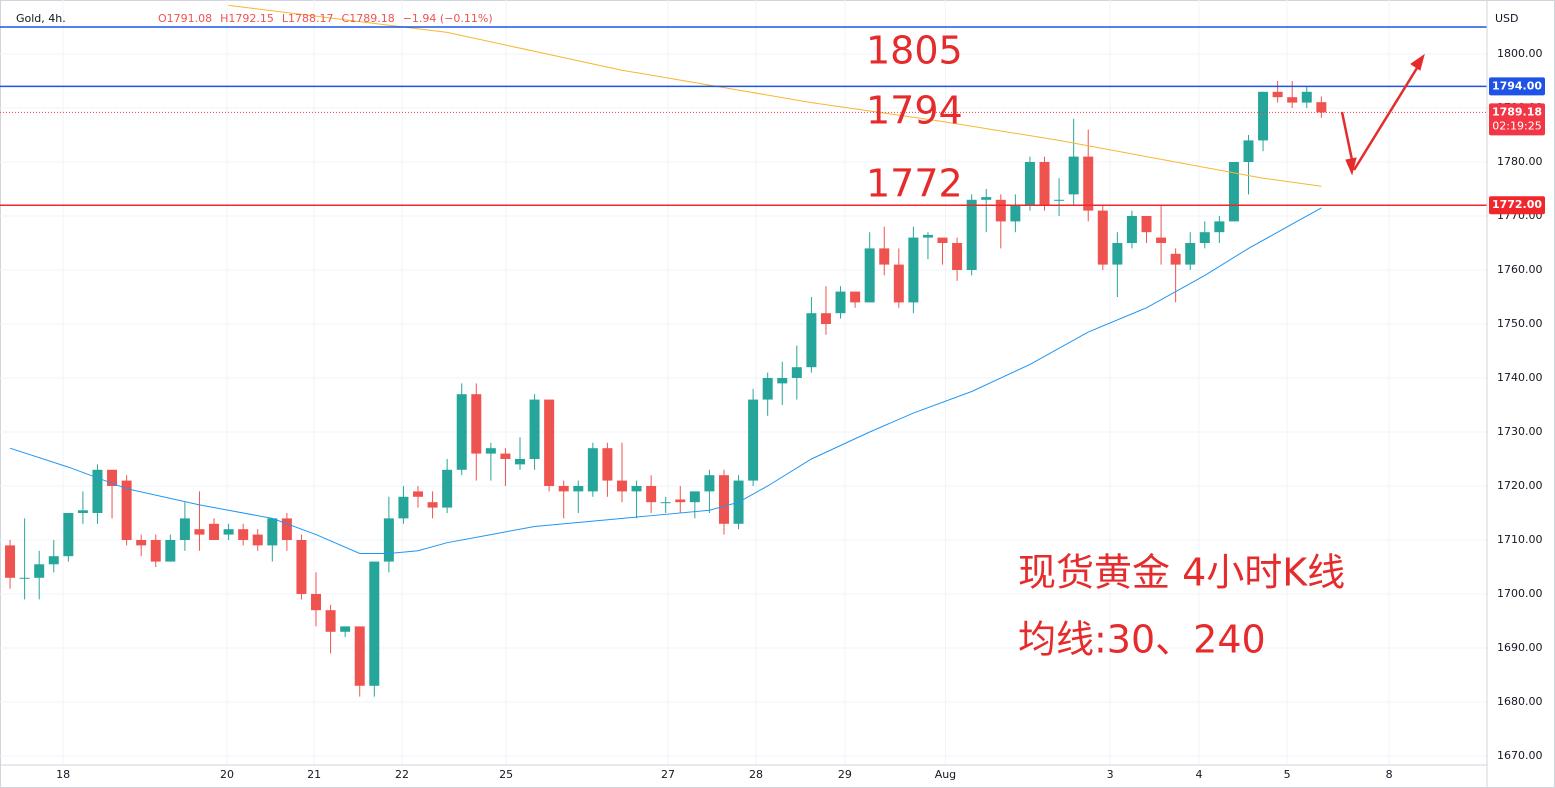 This screenshot has height=788, width=1555. Describe the element at coordinates (1198, 774) in the screenshot. I see `x-tick-label: 4` at that location.